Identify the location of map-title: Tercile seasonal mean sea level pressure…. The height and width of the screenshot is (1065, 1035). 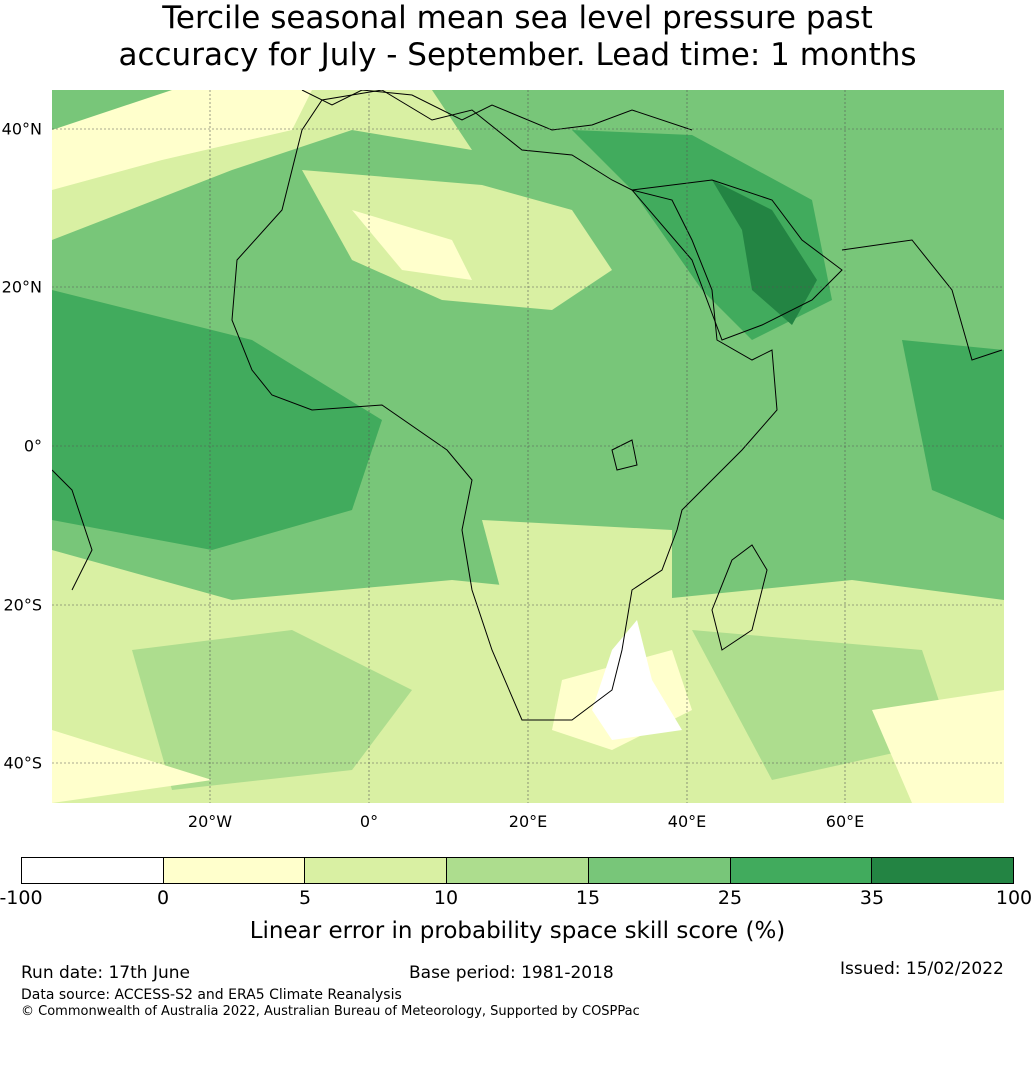
(517, 37).